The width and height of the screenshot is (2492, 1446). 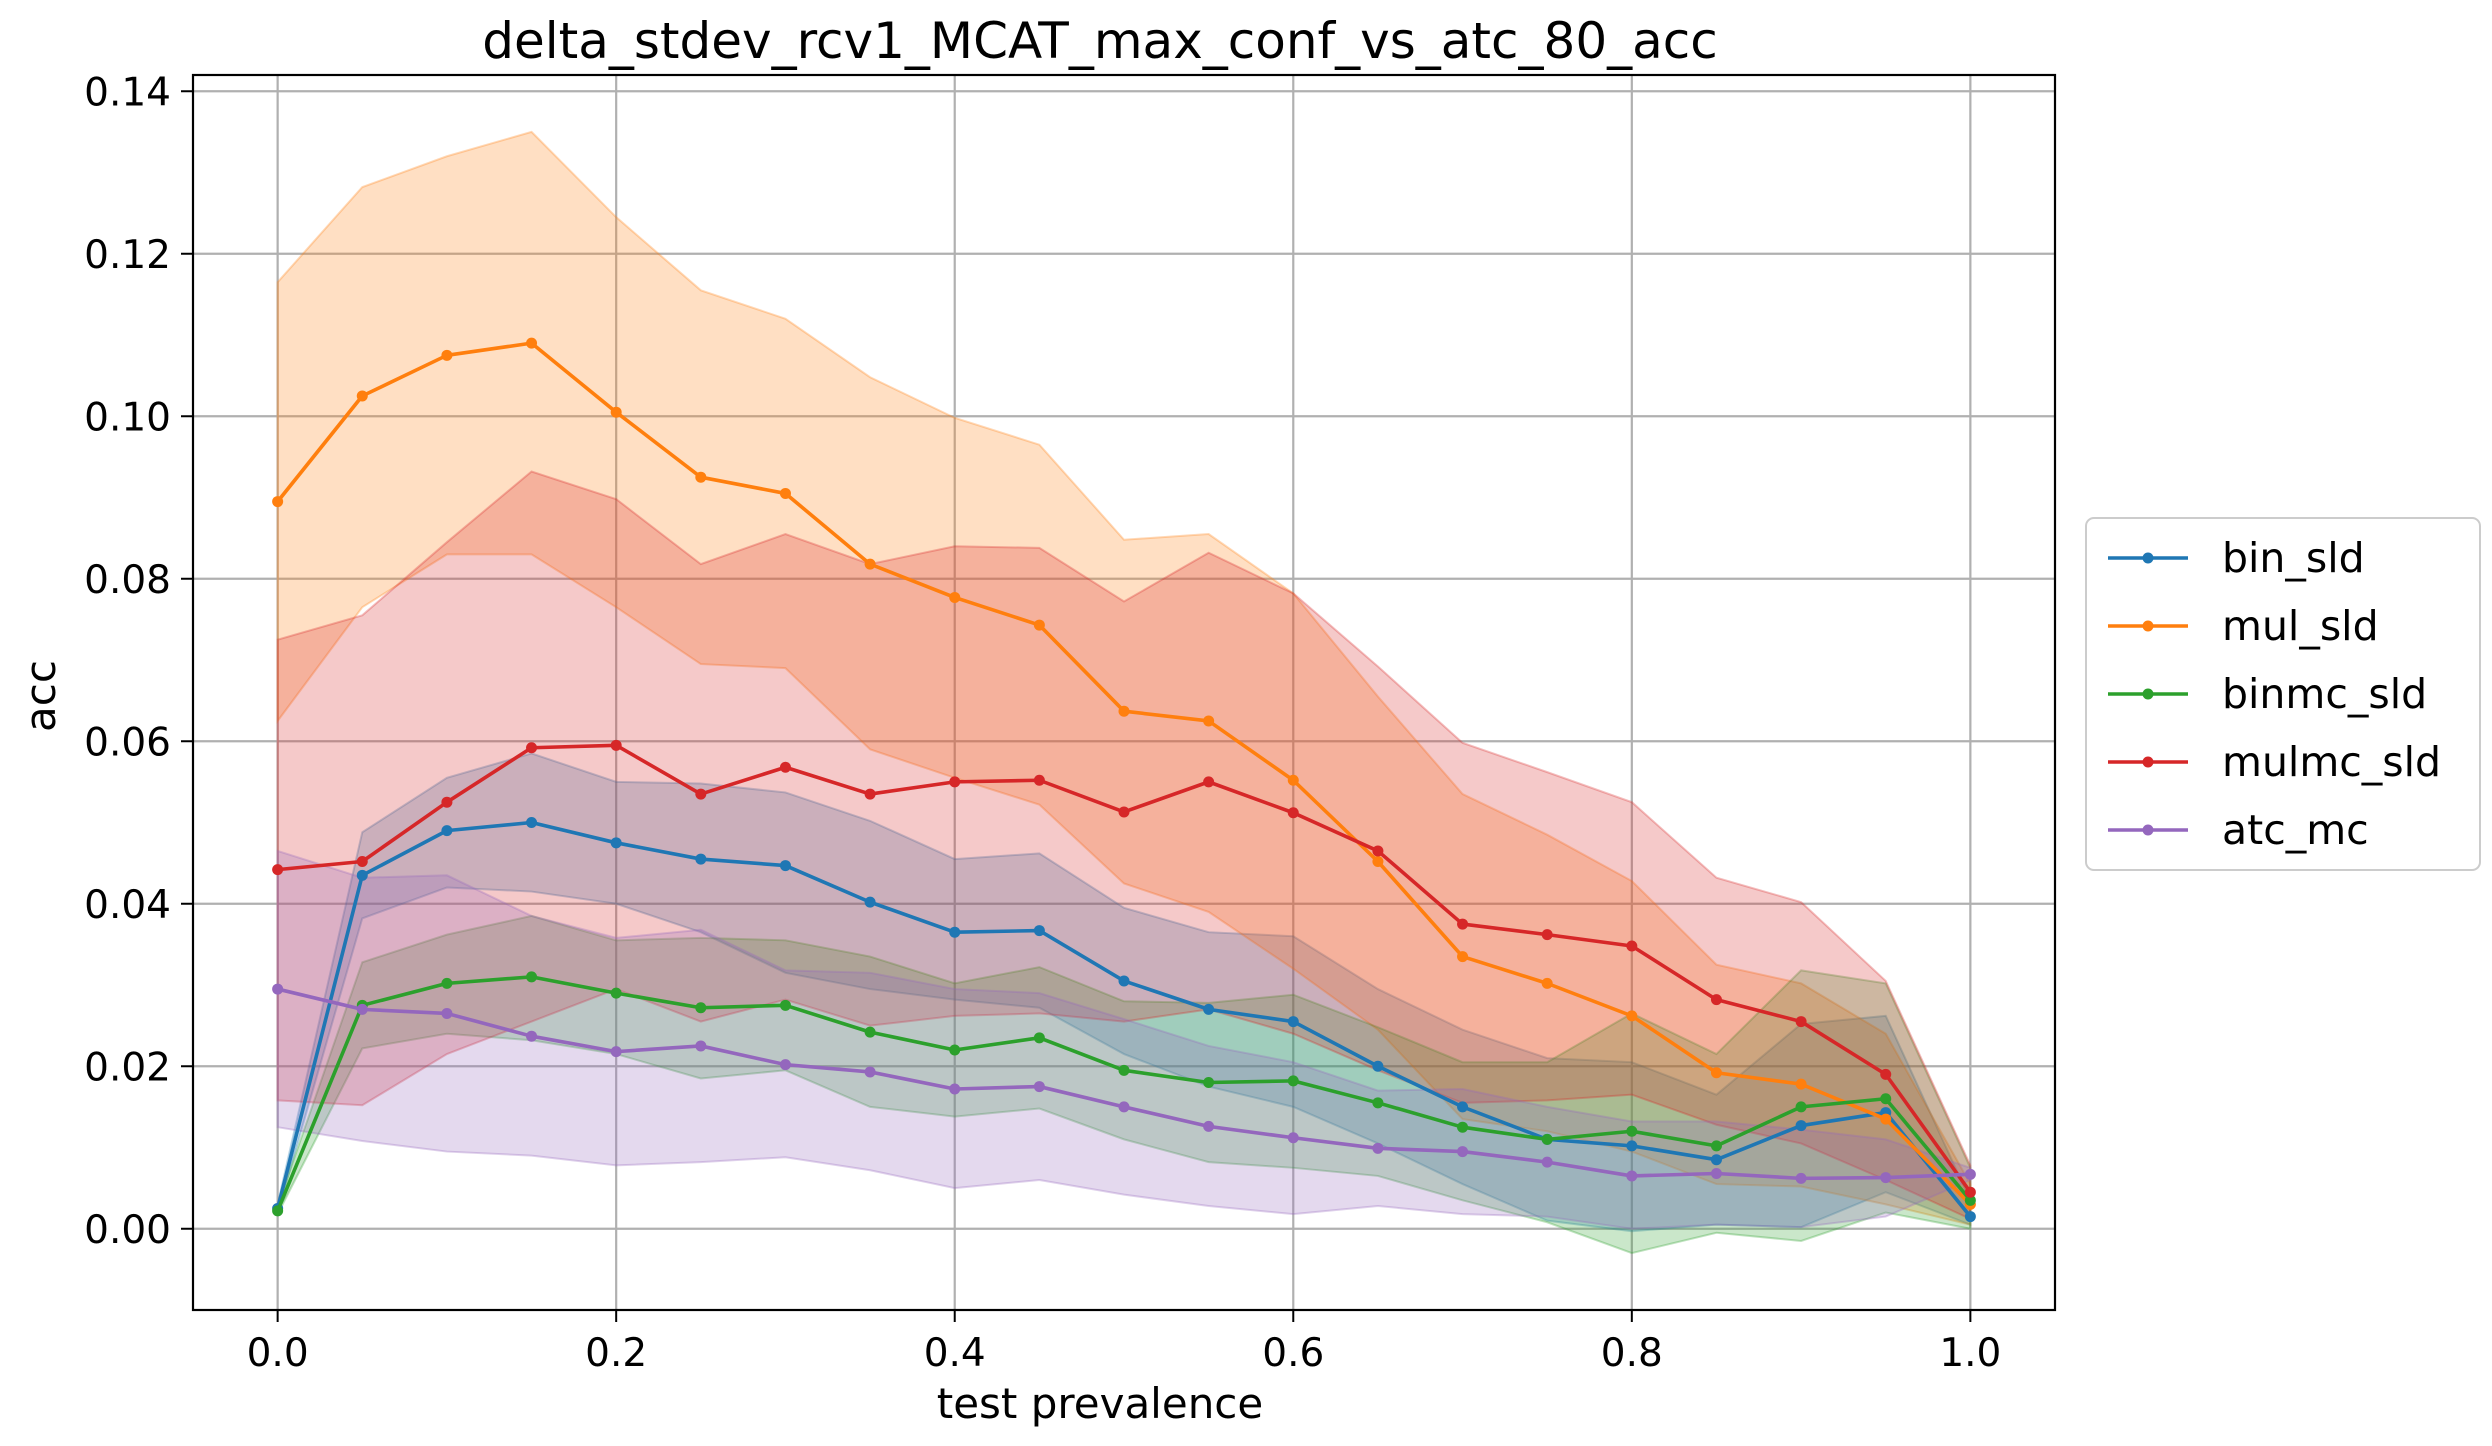 What do you see at coordinates (127, 1067) in the screenshot?
I see `y-tick-label: 0.02` at bounding box center [127, 1067].